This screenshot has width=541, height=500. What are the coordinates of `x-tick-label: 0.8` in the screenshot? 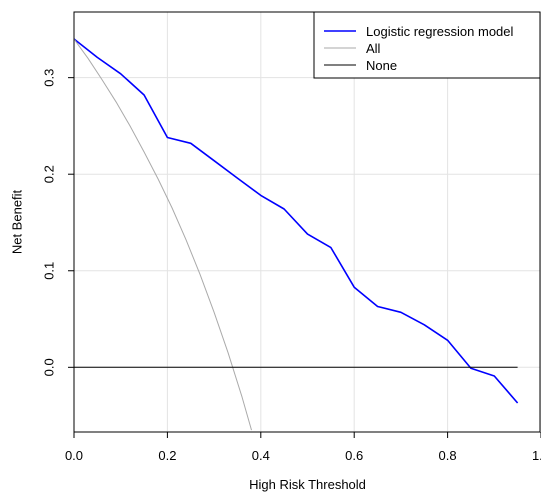 It's located at (448, 455).